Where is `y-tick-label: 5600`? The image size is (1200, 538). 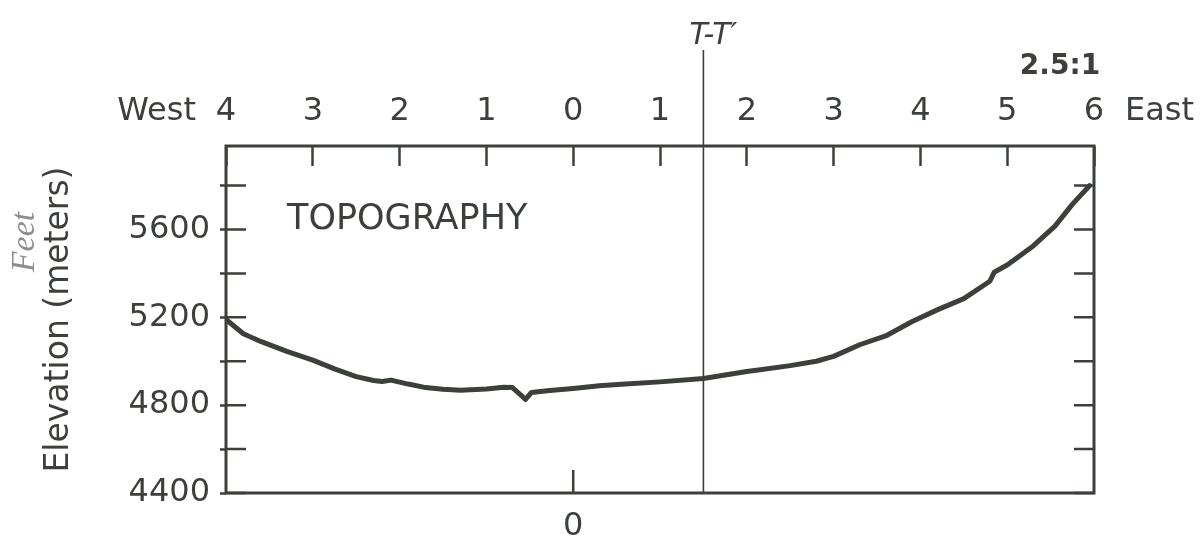
y-tick-label: 5600 is located at coordinates (169, 226).